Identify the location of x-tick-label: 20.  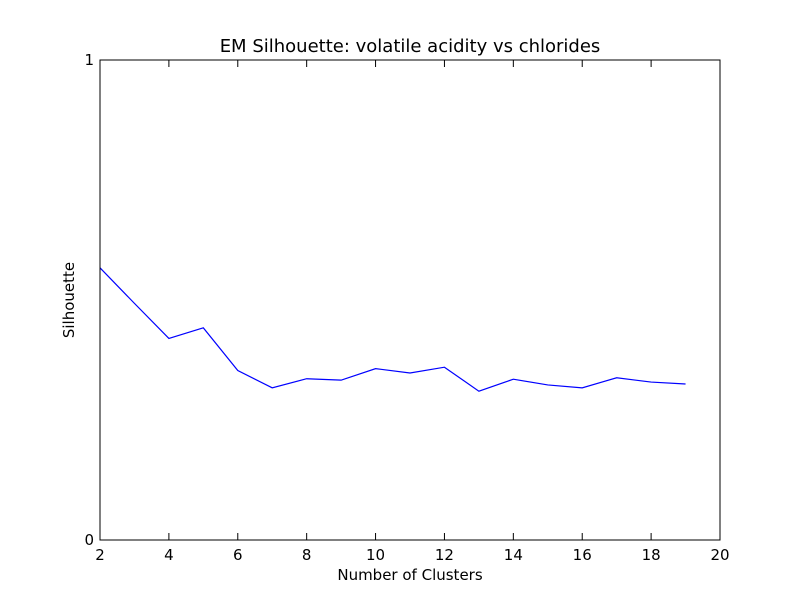
(719, 555).